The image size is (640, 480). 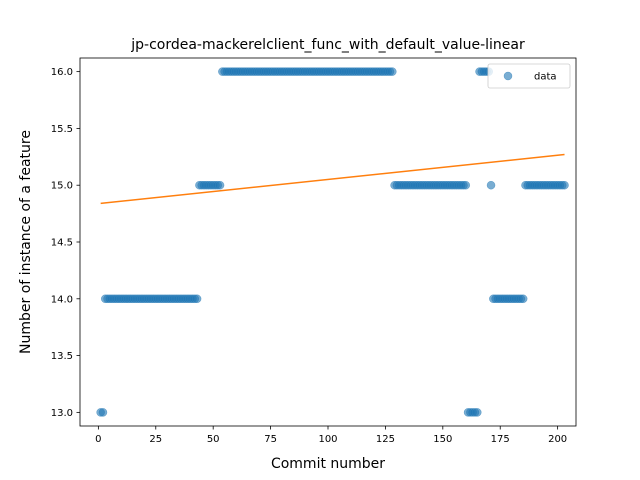 I want to click on legend-marker, so click(x=508, y=76).